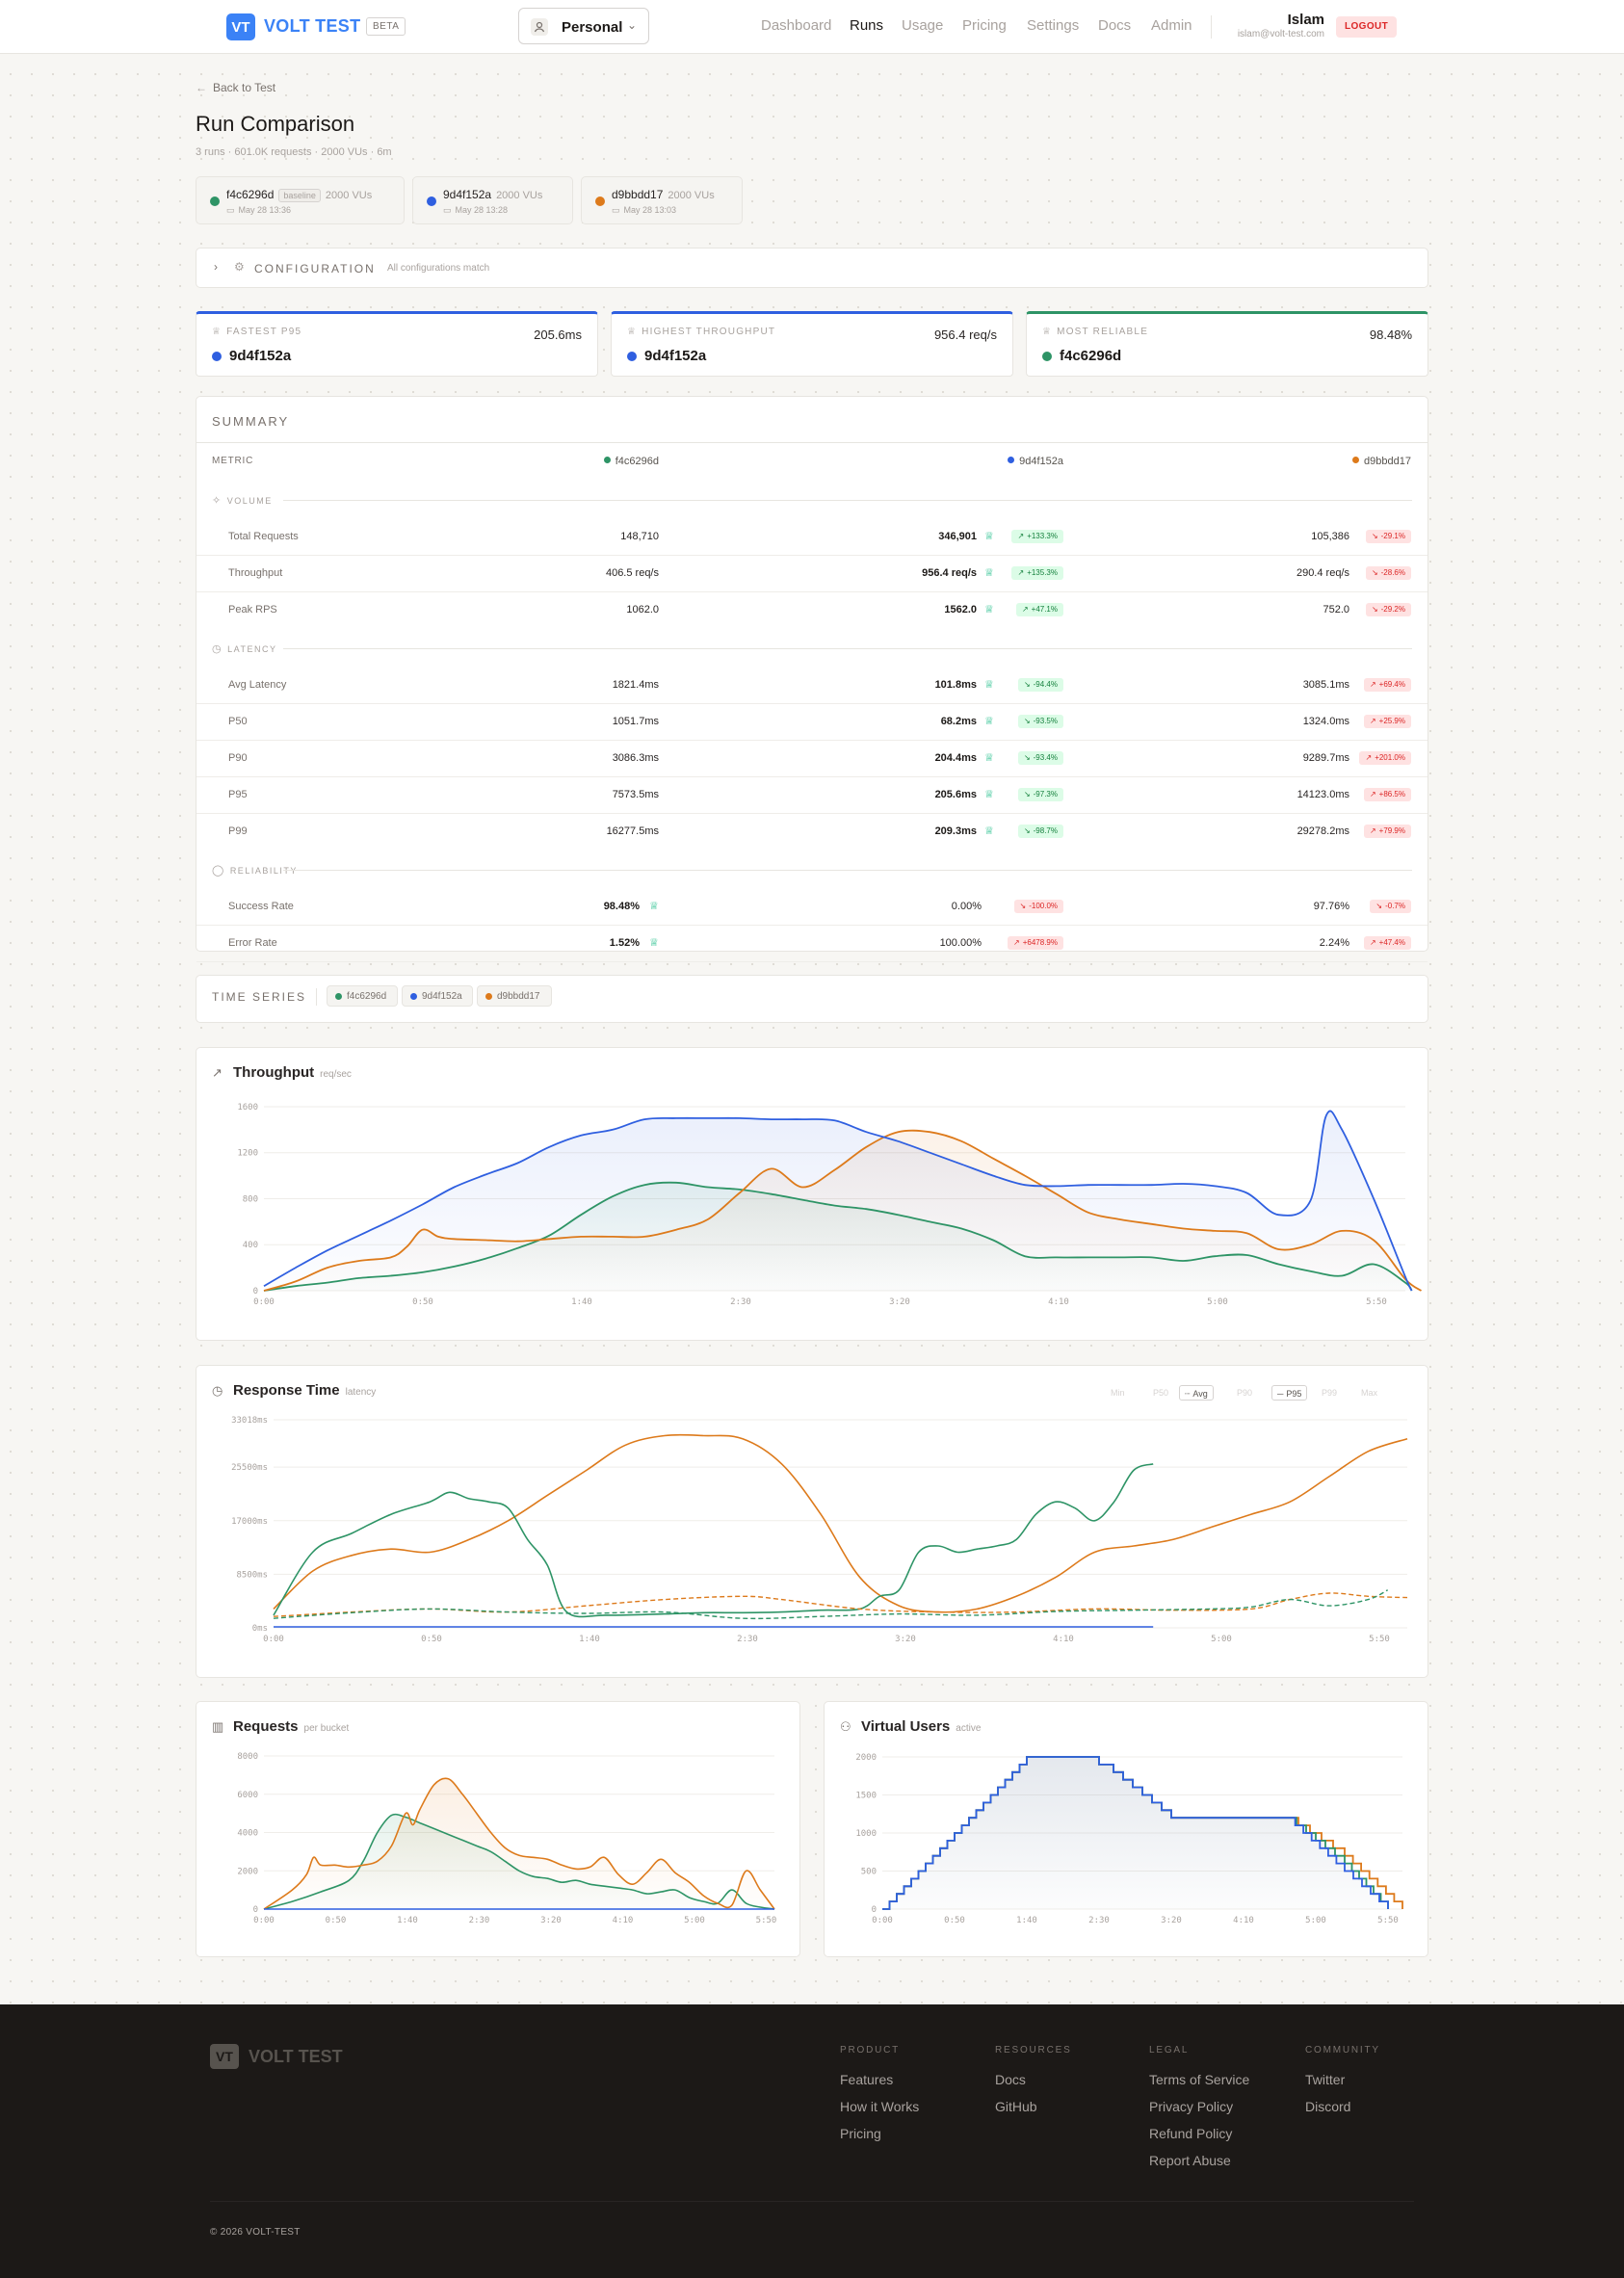 The image size is (1624, 2278). What do you see at coordinates (1191, 2133) in the screenshot?
I see `footer-link: Refund Policy` at bounding box center [1191, 2133].